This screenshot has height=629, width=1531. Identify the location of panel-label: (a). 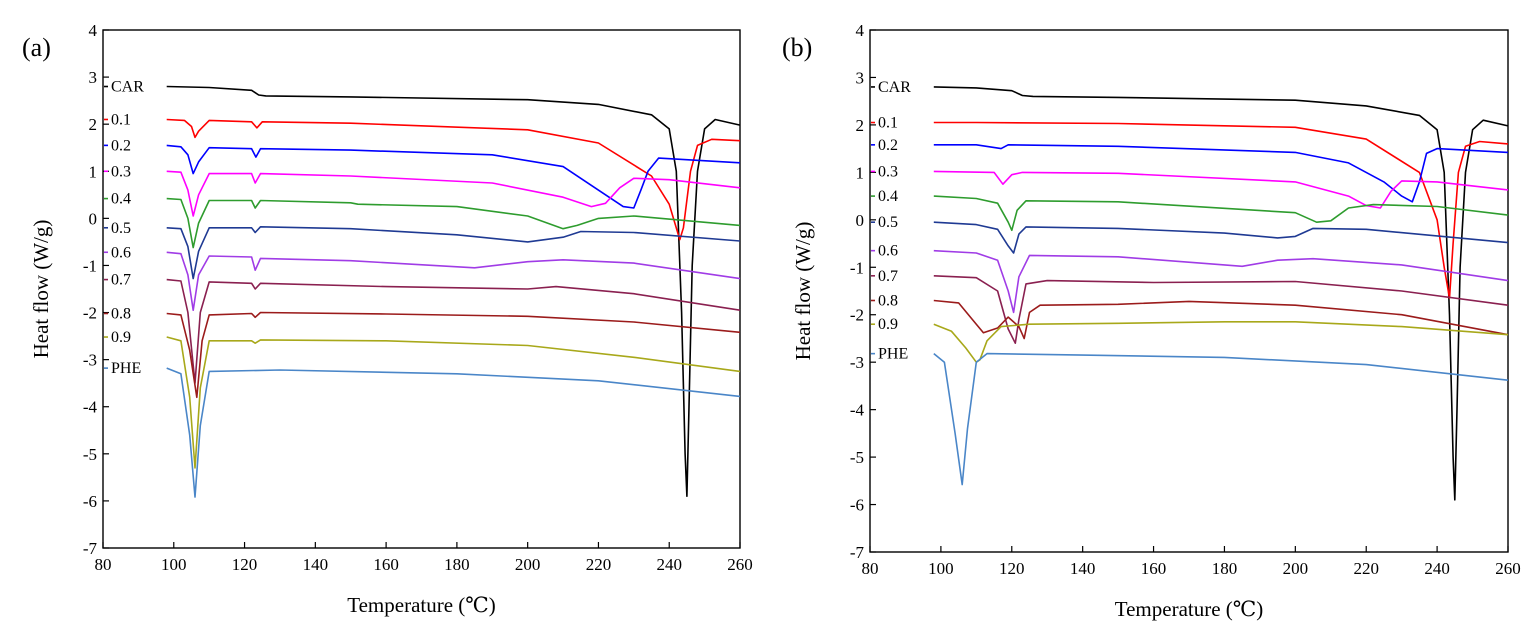
(36, 47).